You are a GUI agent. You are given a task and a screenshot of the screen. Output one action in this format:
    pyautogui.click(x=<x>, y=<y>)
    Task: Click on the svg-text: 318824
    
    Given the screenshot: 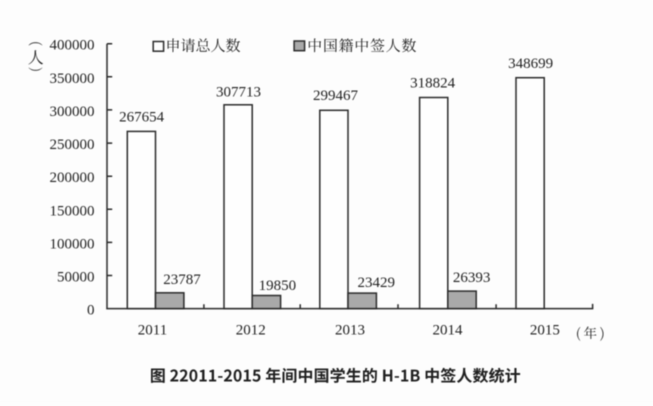 What is the action you would take?
    pyautogui.click(x=433, y=84)
    